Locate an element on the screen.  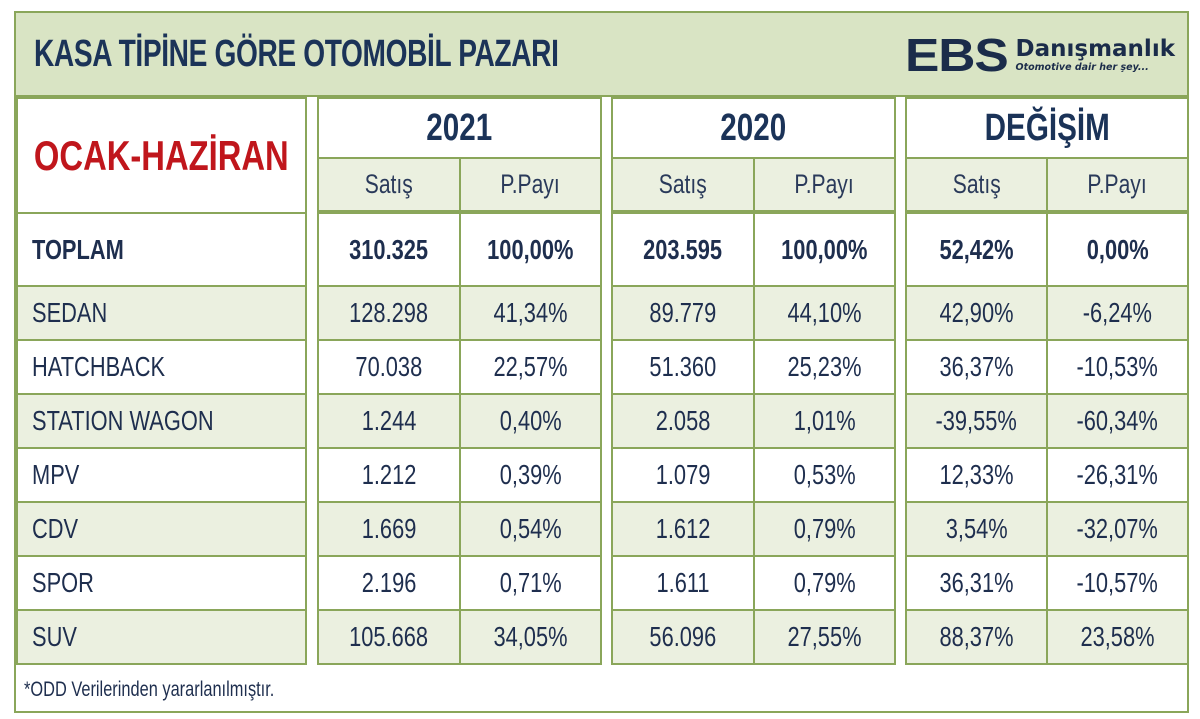
row-label-text: SEDAN is located at coordinates (70, 312).